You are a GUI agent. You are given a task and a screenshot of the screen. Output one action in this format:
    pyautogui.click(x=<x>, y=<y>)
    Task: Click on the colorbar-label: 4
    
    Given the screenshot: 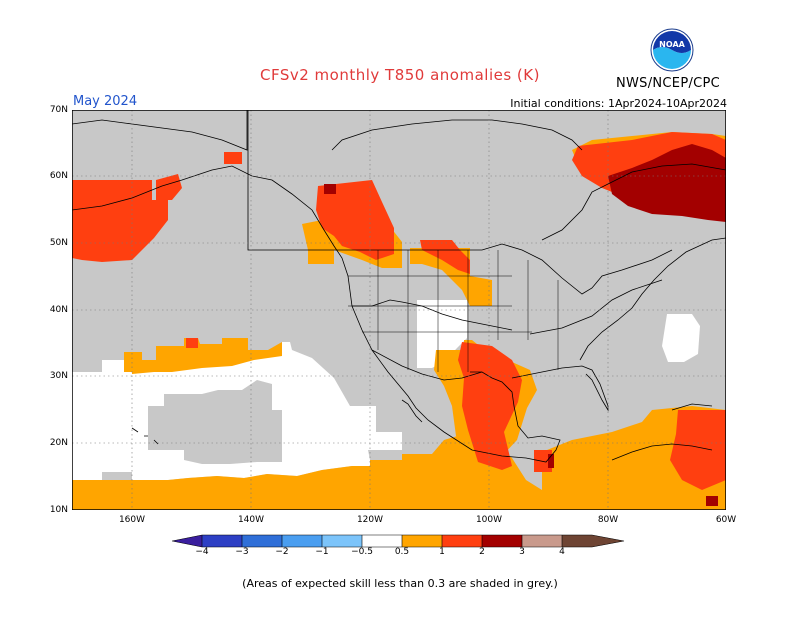 What is the action you would take?
    pyautogui.click(x=562, y=552)
    